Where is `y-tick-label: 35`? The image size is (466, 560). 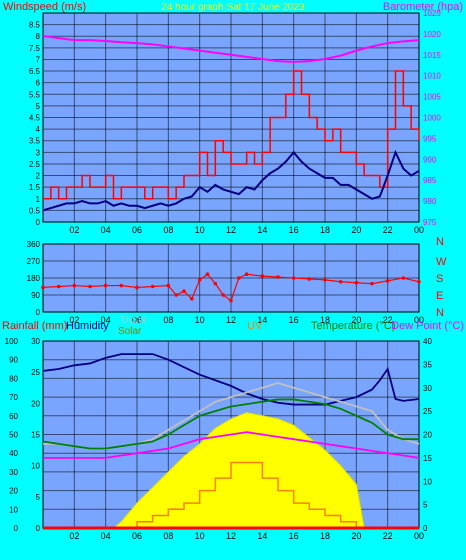
y-tick-label: 35 is located at coordinates (427, 364).